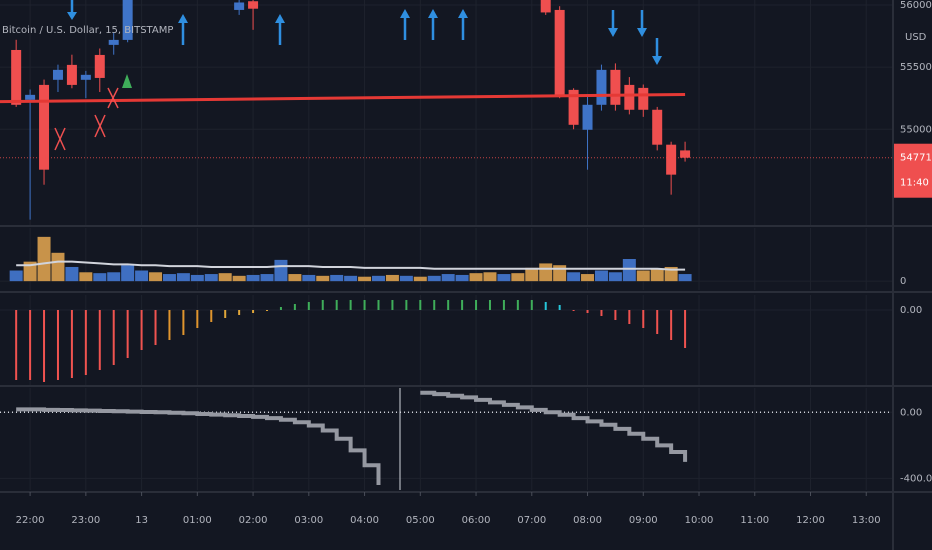 The height and width of the screenshot is (550, 932). Describe the element at coordinates (699, 520) in the screenshot. I see `x-tick-label: 10:00` at that location.